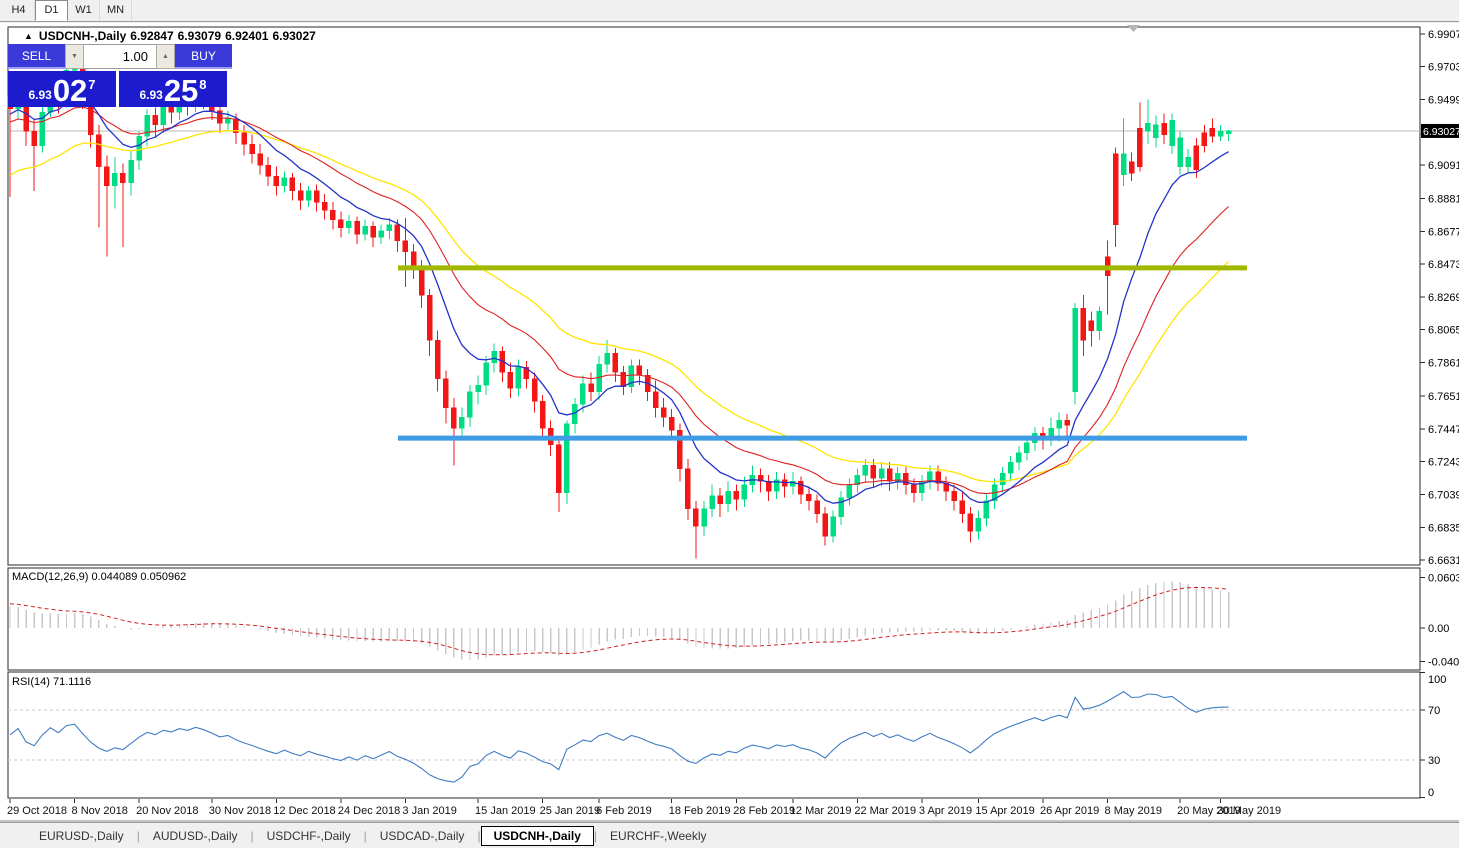 This screenshot has width=1459, height=848. Describe the element at coordinates (537, 835) in the screenshot. I see `bottom-tab-usdcnh-daily: USDCNH-,Daily` at that location.